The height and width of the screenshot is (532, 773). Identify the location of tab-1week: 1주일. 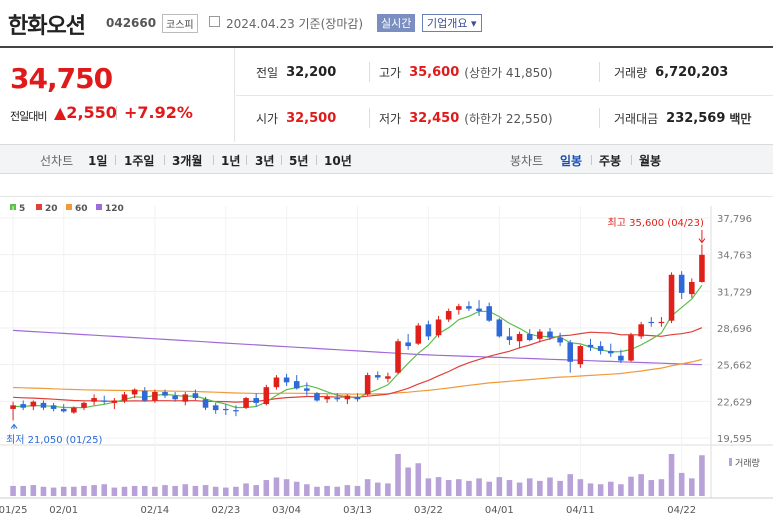
(139, 161).